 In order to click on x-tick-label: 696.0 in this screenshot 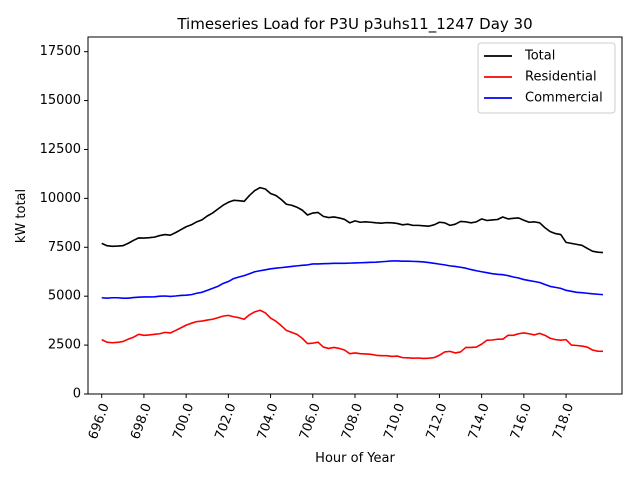, I will do `click(99, 421)`.